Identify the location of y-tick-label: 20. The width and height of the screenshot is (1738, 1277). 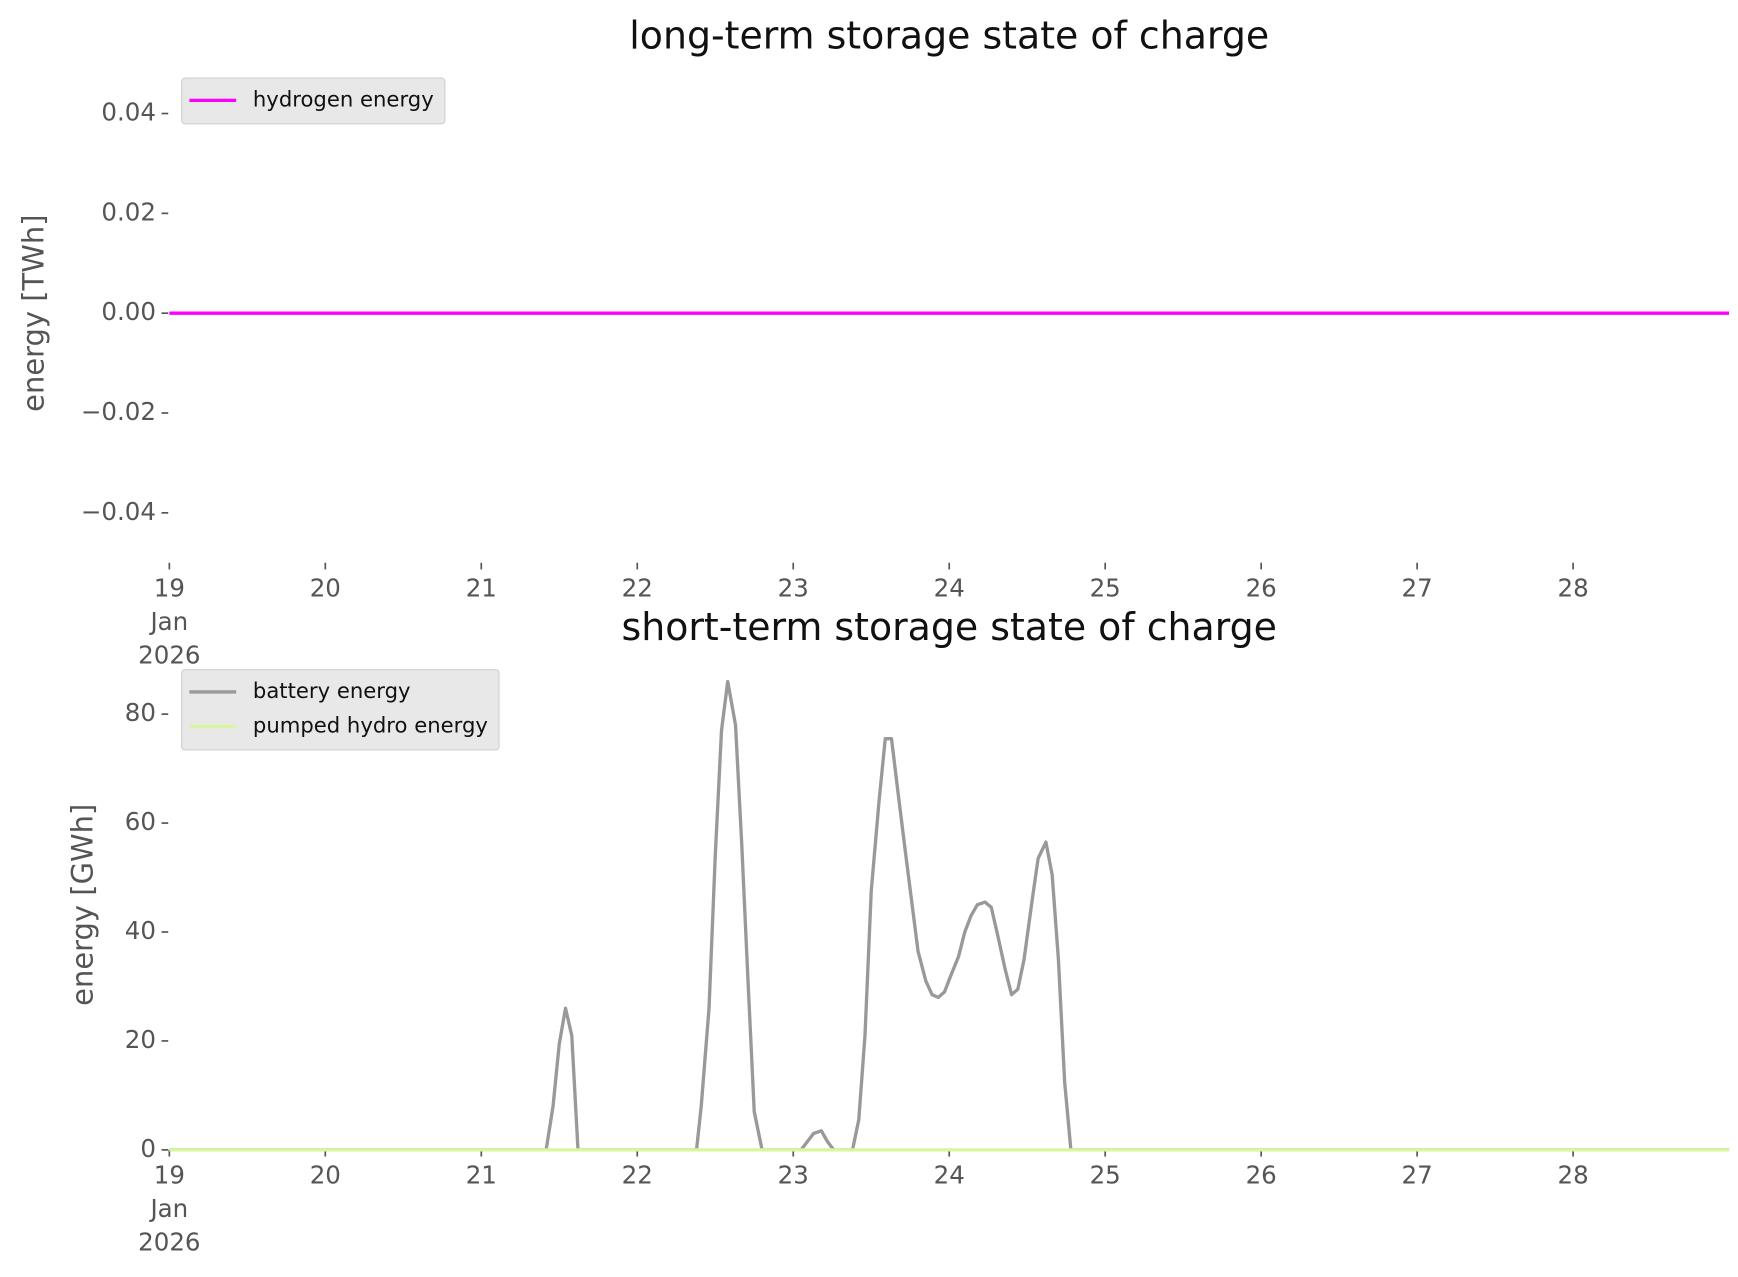
(140, 1039).